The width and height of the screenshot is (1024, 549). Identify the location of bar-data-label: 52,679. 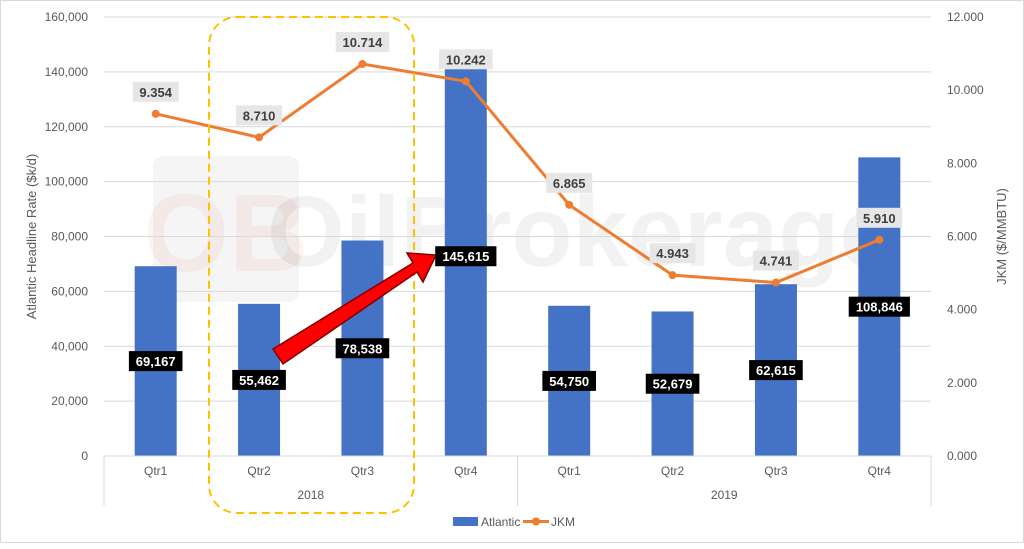
(673, 384).